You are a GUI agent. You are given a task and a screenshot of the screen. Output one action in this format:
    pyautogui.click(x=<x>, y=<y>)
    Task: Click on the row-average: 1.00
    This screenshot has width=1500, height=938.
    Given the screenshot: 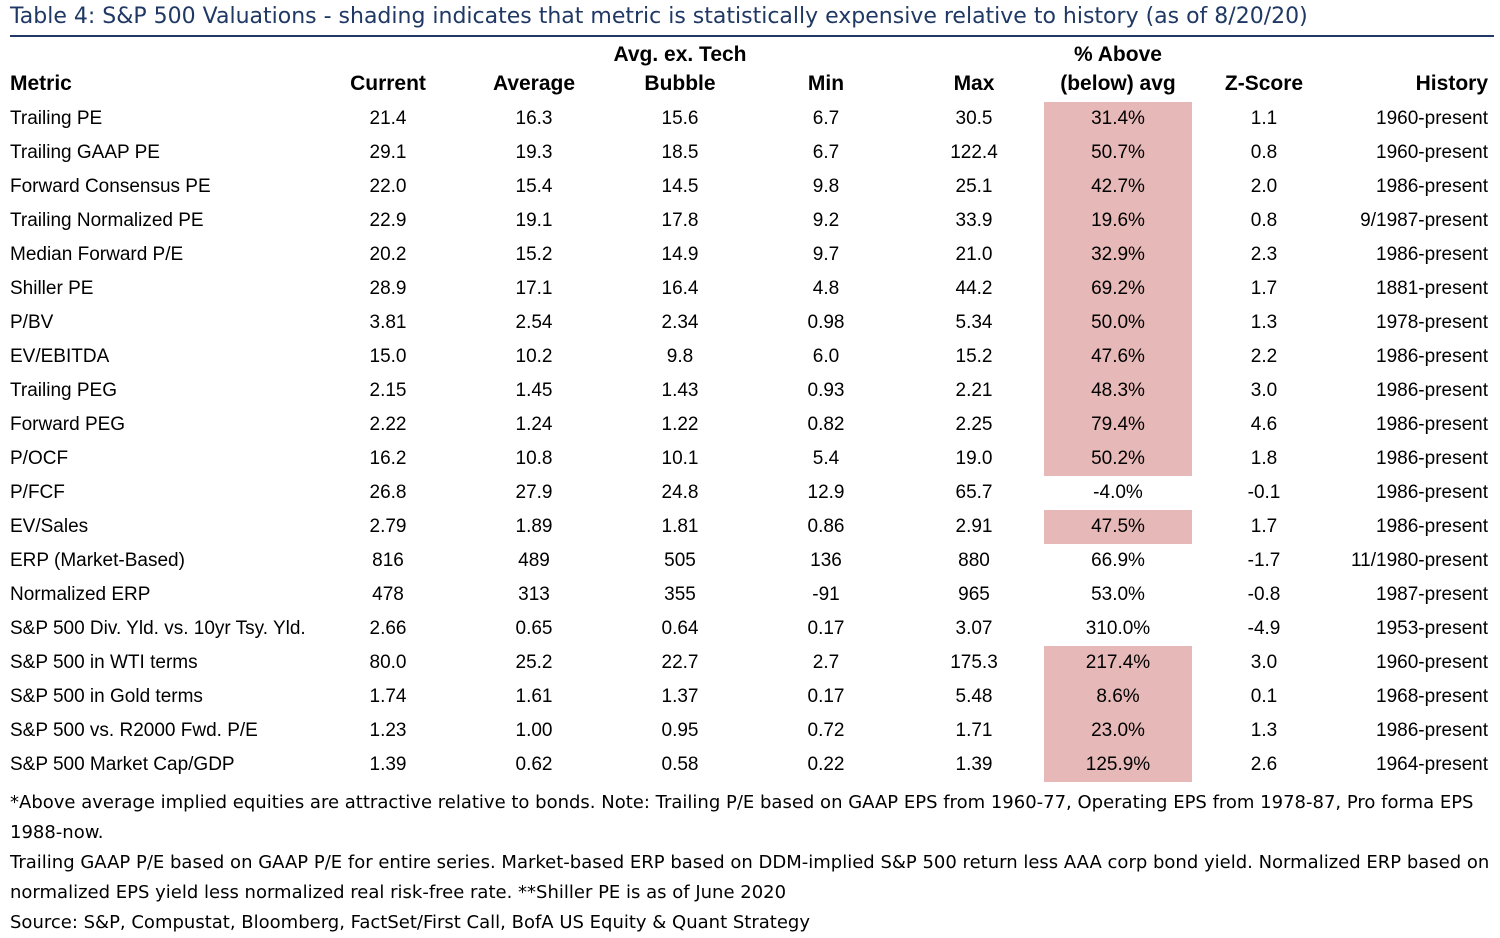 What is the action you would take?
    pyautogui.click(x=534, y=730)
    